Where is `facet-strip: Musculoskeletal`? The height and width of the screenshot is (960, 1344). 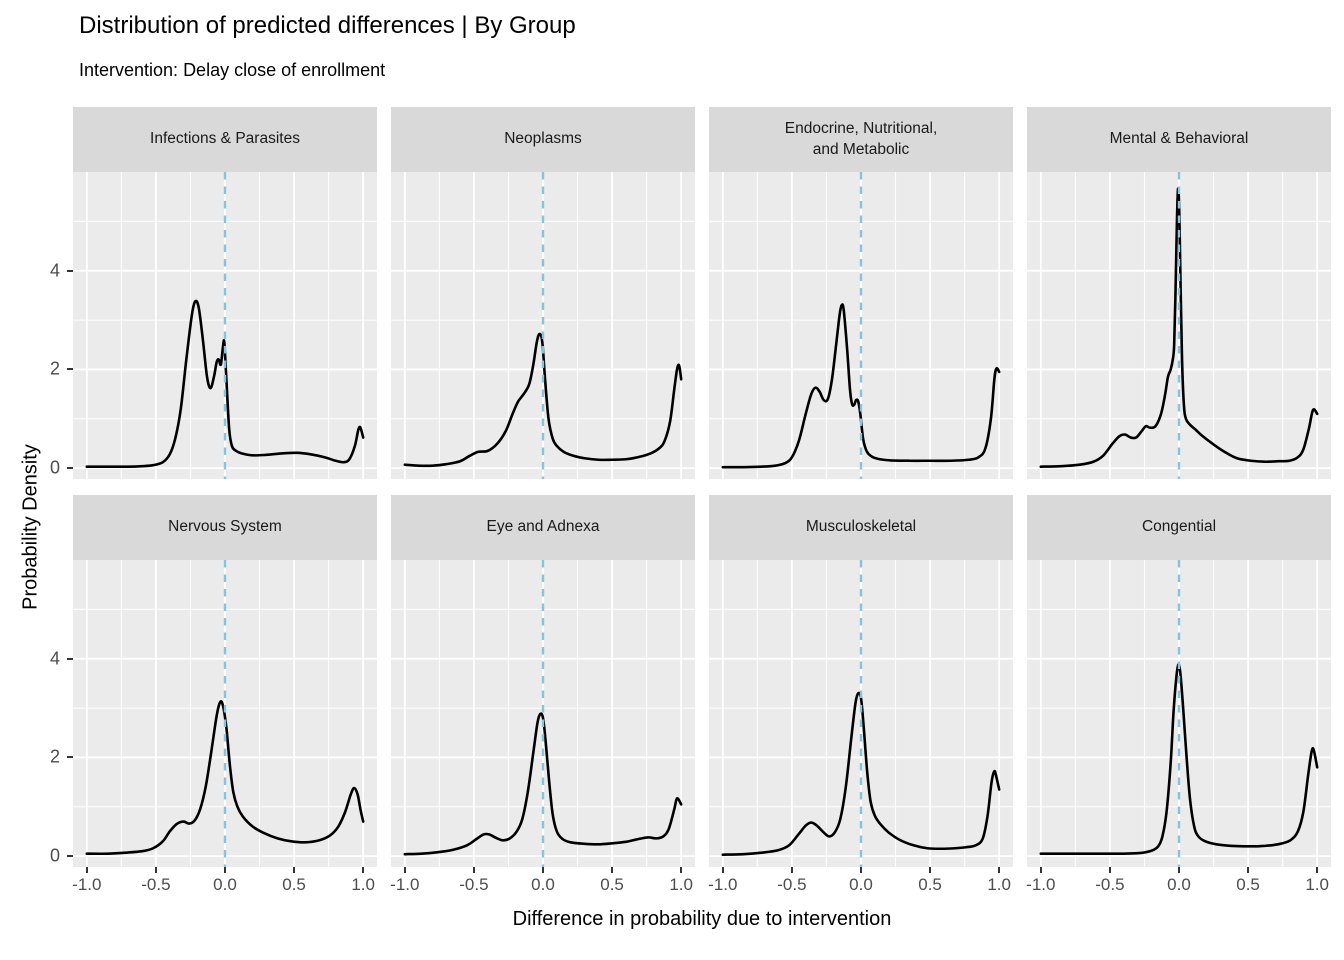 facet-strip: Musculoskeletal is located at coordinates (861, 527).